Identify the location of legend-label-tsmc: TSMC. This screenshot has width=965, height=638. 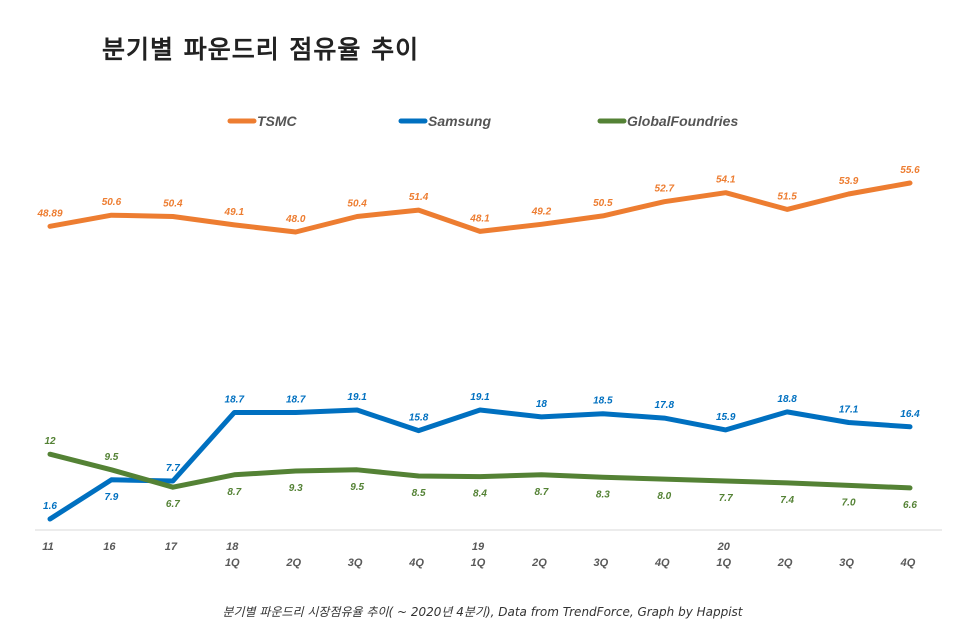
(277, 121).